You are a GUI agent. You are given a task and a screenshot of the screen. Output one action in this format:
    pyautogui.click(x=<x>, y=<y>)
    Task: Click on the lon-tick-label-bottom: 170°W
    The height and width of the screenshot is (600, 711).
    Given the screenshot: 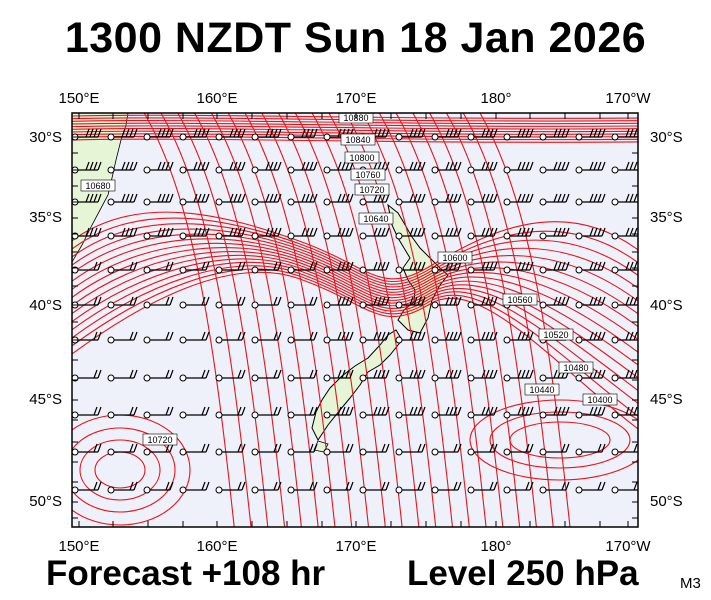 What is the action you would take?
    pyautogui.click(x=628, y=546)
    